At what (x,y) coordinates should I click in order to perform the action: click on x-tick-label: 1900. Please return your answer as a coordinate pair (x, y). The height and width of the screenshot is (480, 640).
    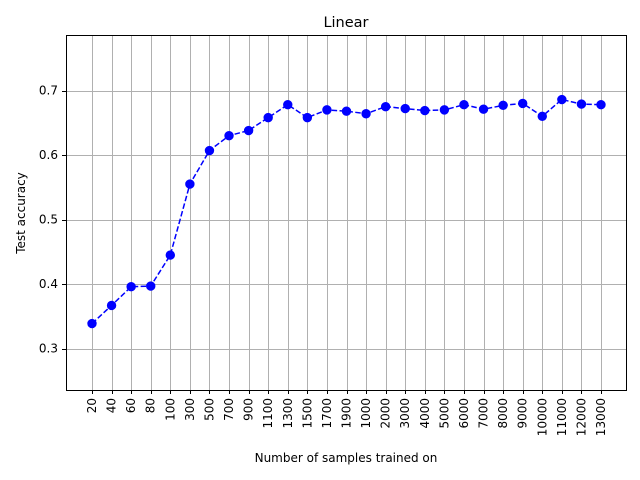
    Looking at the image, I should click on (347, 413).